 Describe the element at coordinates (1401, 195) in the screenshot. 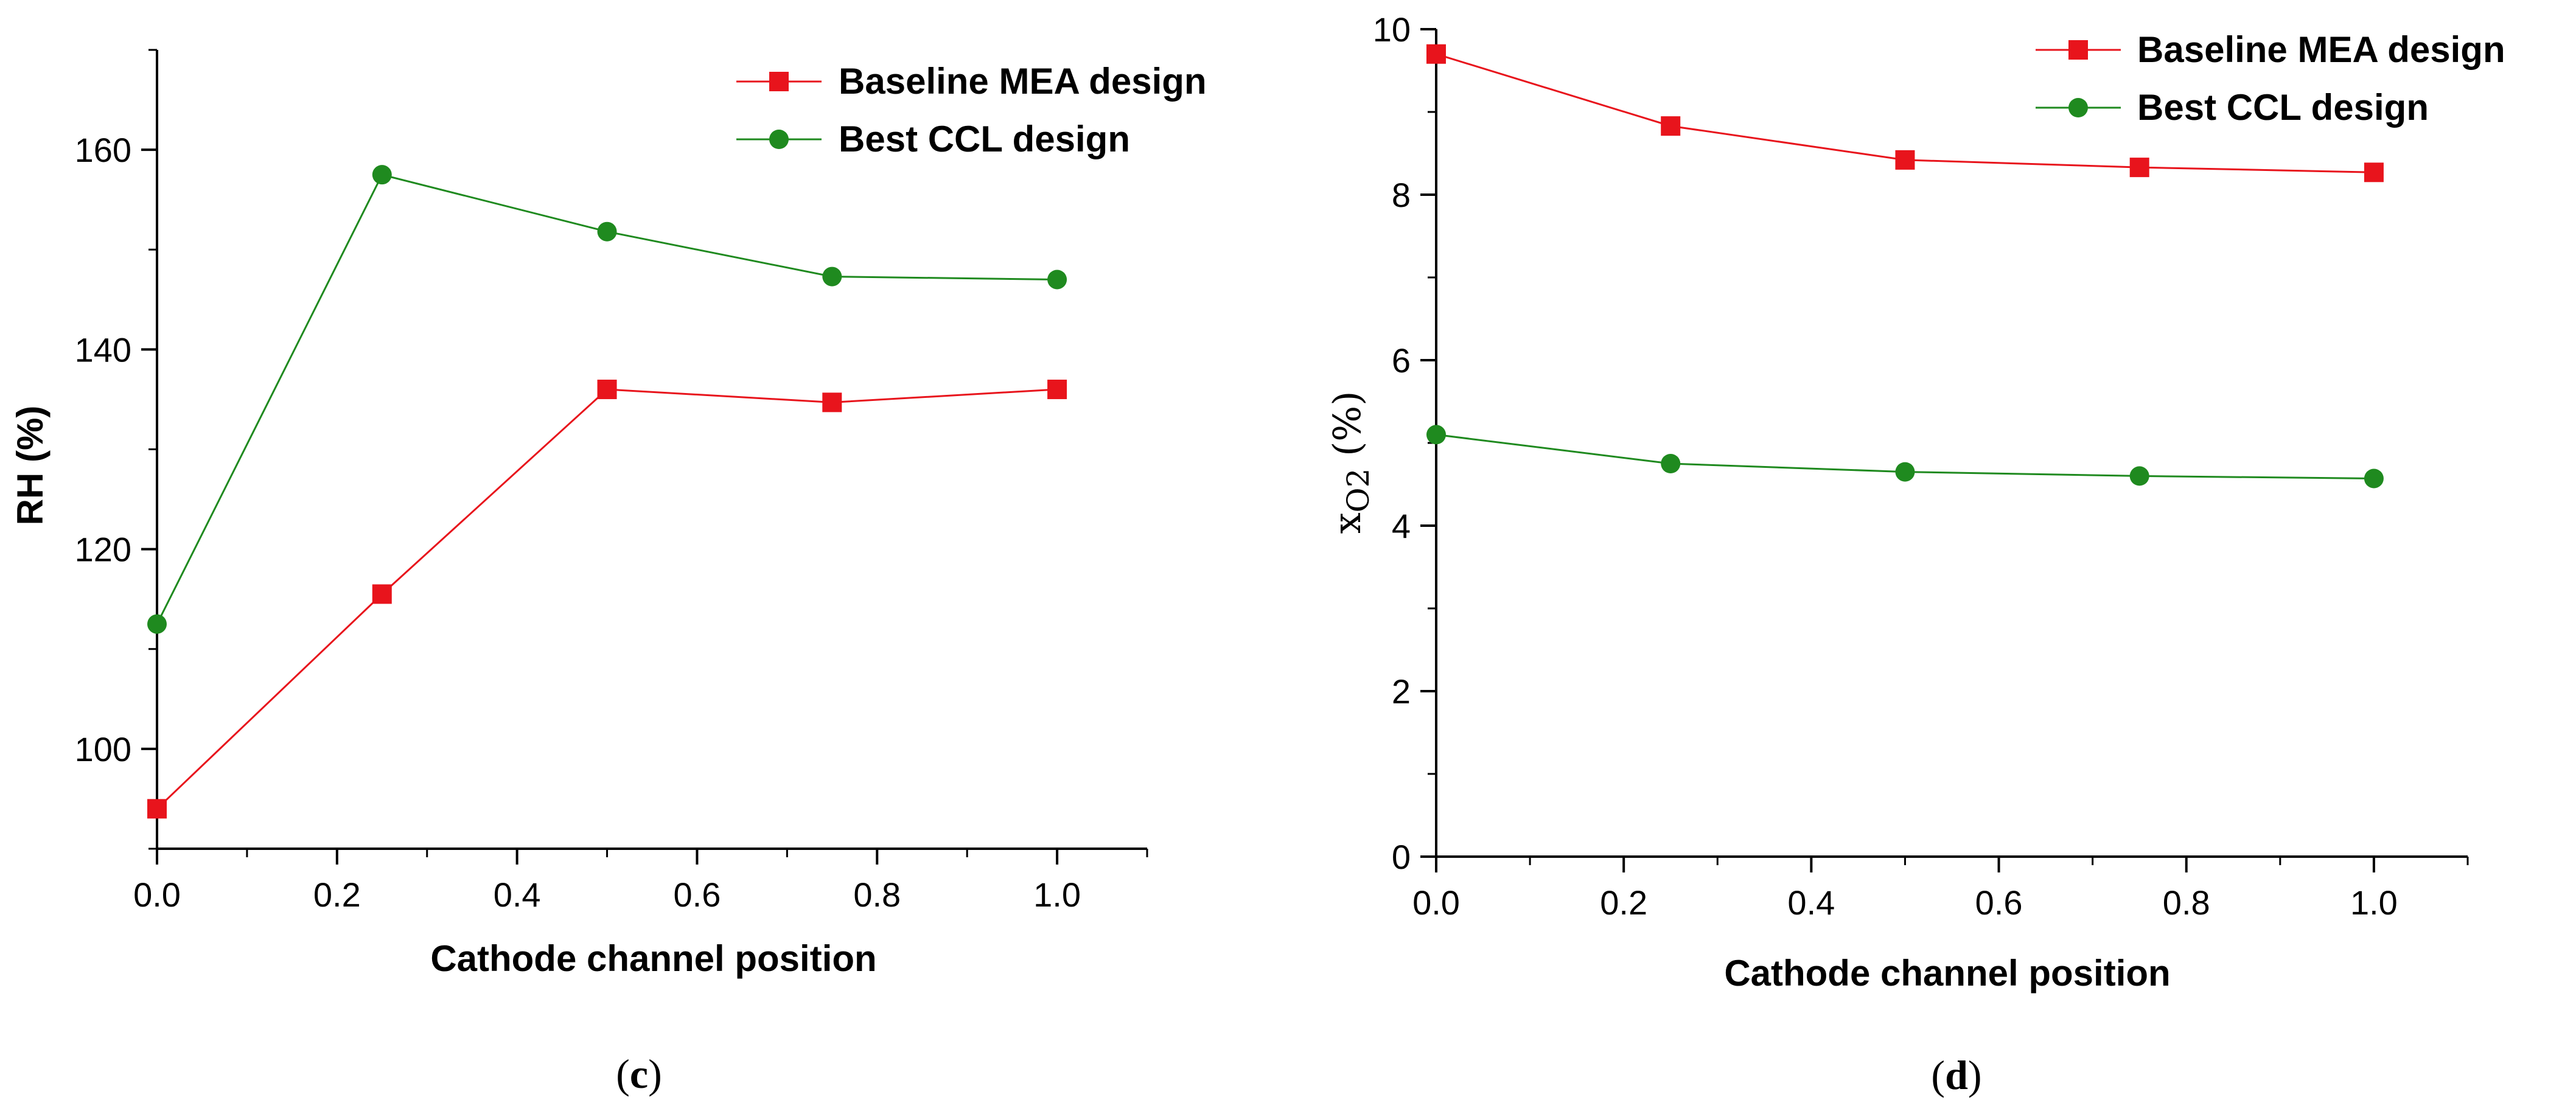

I see `chart-d-y-tick-label: 8` at that location.